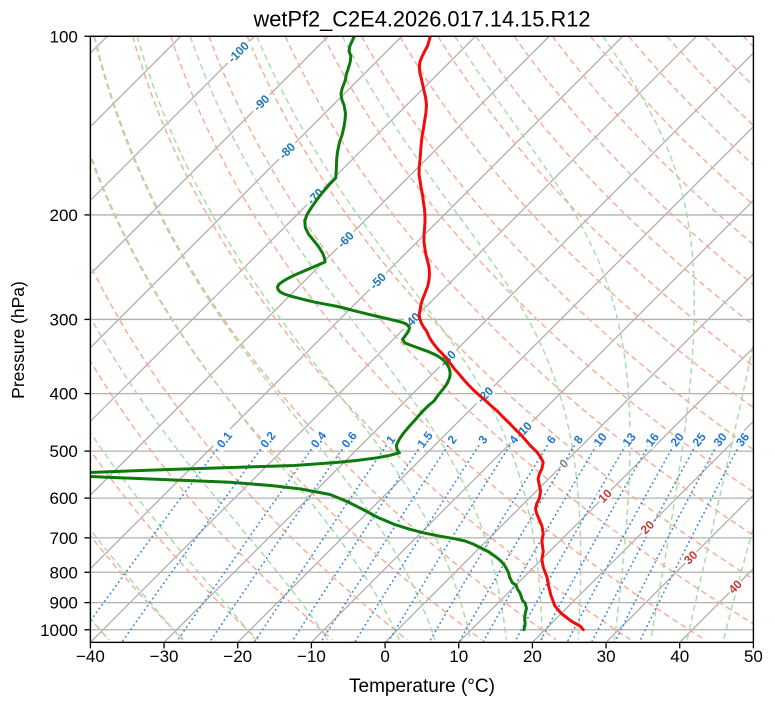 This screenshot has height=713, width=775. Describe the element at coordinates (311, 656) in the screenshot. I see `svg-text: −10` at that location.